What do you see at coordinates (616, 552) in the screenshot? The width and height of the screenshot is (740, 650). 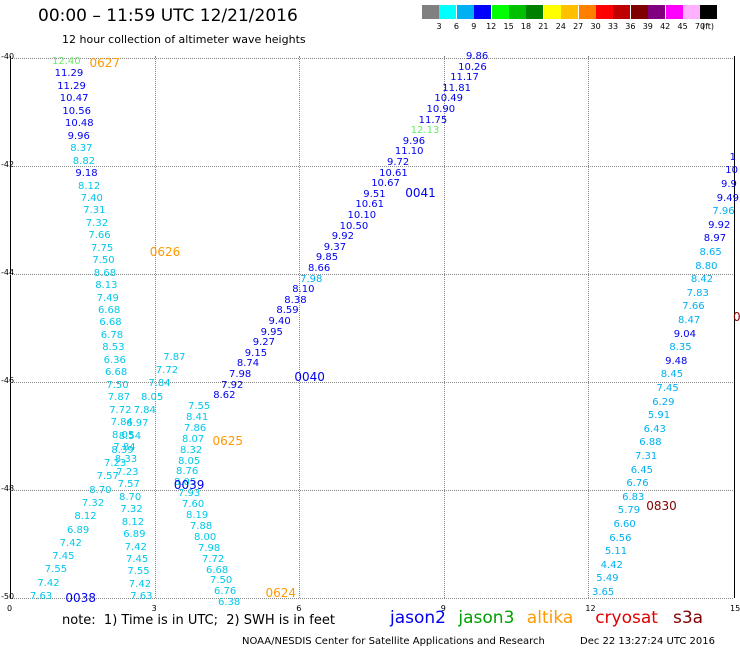 I see `swh-value: 5.11` at bounding box center [616, 552].